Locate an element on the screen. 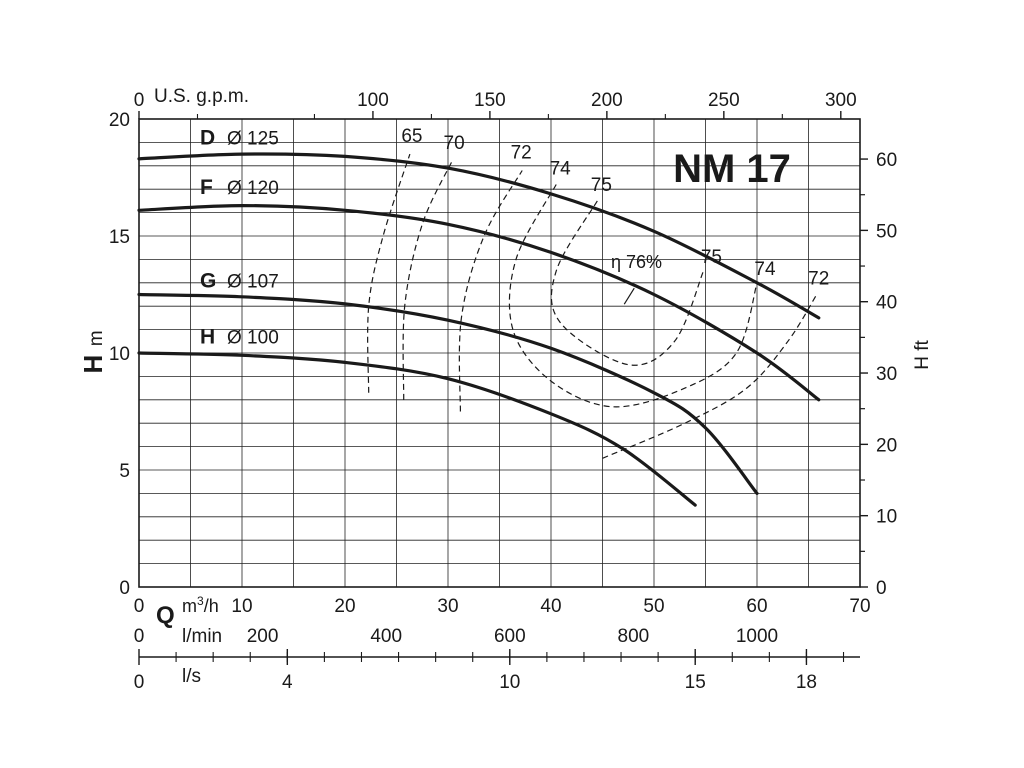  x-axis-unit-suffix: /h is located at coordinates (211, 606).